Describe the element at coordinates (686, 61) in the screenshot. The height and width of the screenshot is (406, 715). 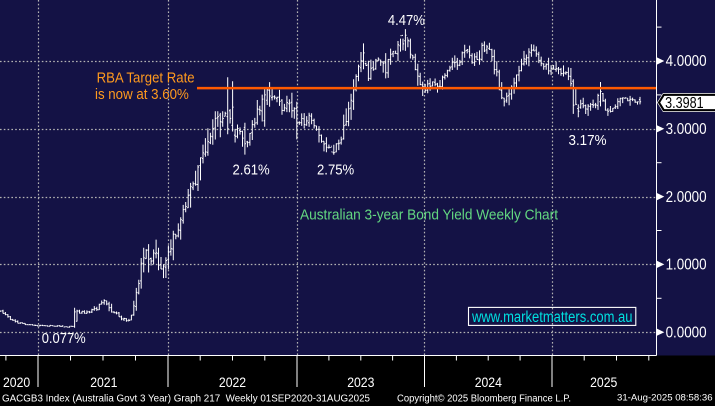
I see `svg-text: 4.0000` at that location.